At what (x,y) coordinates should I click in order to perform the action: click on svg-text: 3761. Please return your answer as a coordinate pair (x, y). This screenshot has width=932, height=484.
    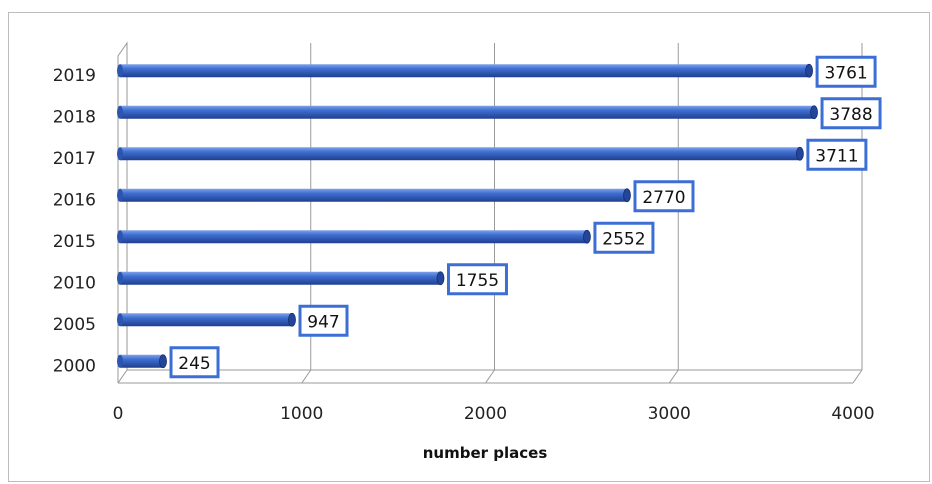
    Looking at the image, I should click on (845, 73).